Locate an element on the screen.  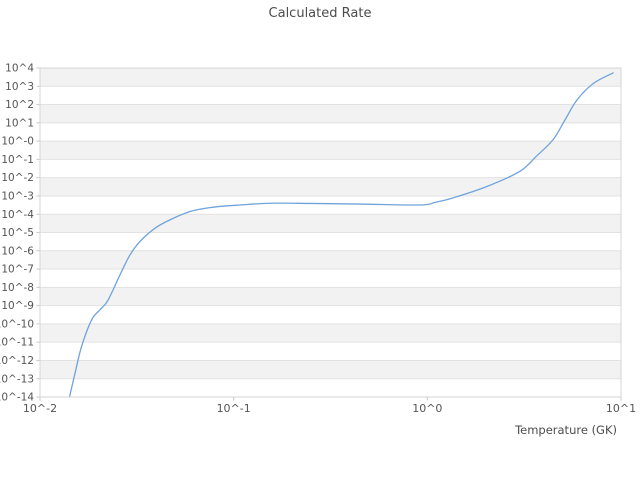
y-tick-label: 10^1 is located at coordinates (19, 123).